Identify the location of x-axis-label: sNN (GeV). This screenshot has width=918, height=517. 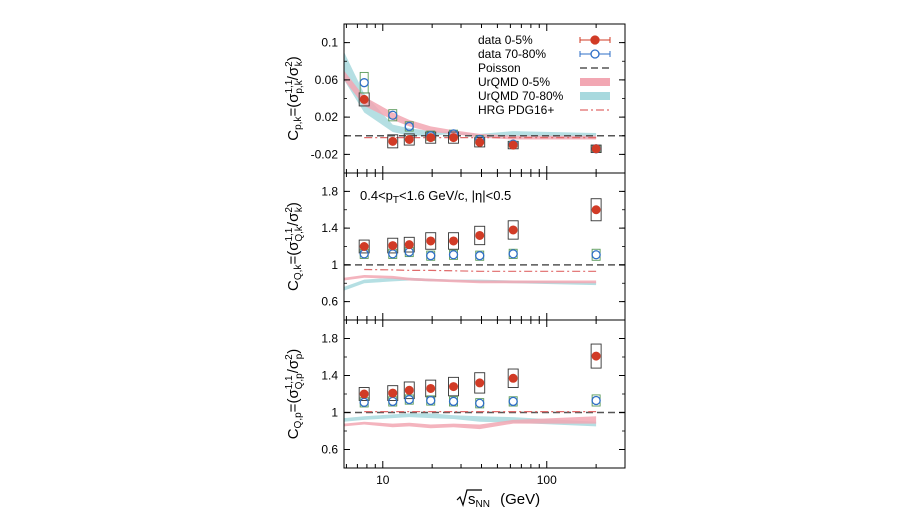
(498, 499).